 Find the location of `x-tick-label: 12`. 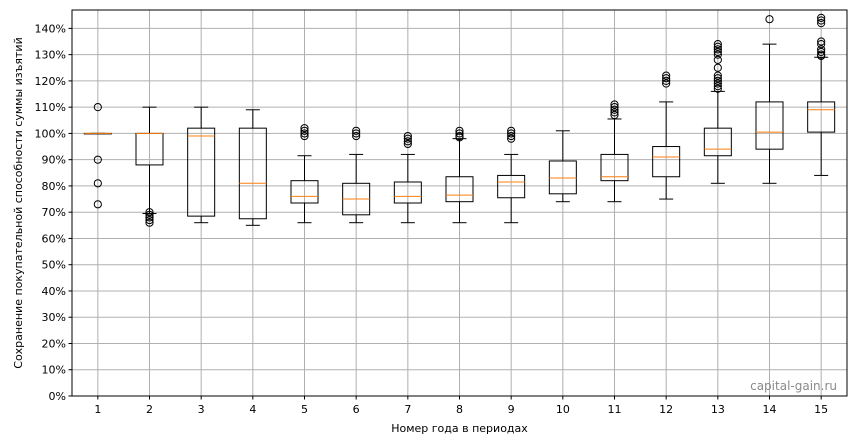

x-tick-label: 12 is located at coordinates (666, 409).